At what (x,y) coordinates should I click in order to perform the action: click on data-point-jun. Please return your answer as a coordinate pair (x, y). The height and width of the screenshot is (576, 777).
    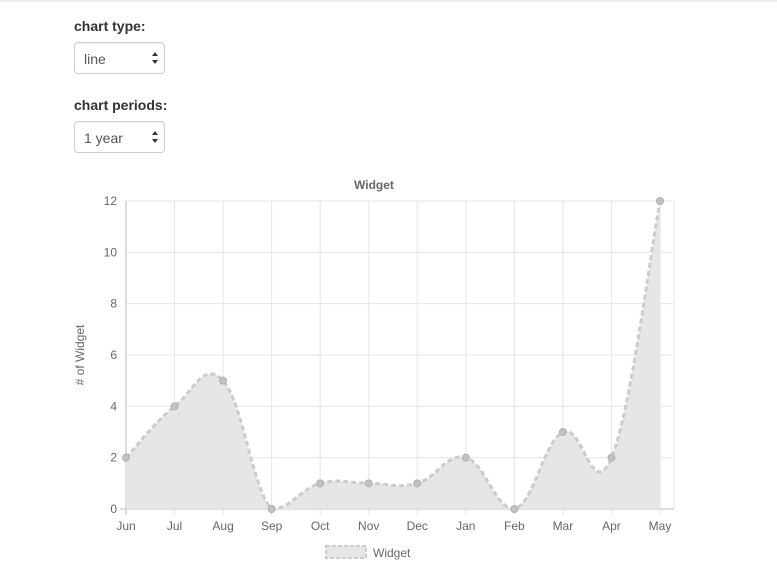
    Looking at the image, I should click on (126, 457).